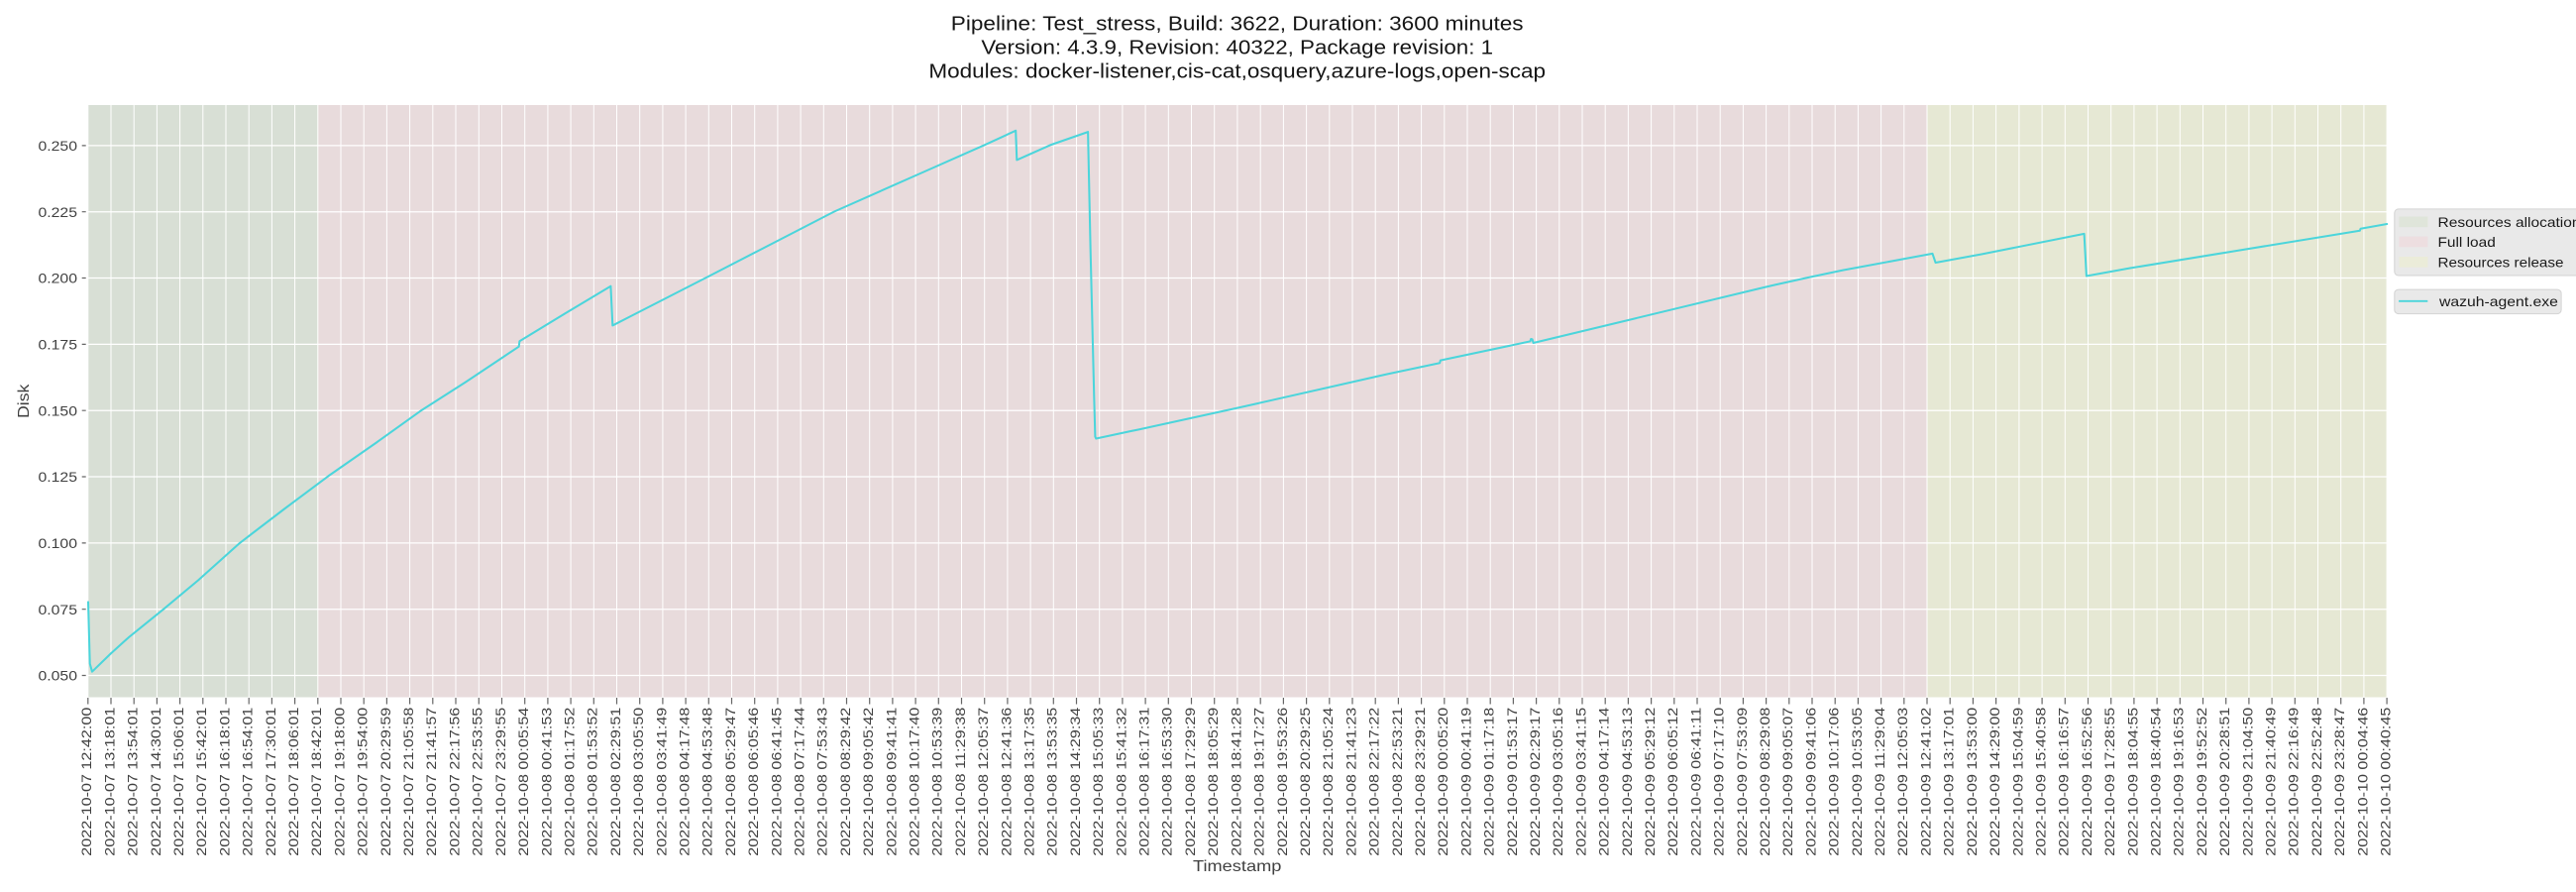 The image size is (2576, 892). What do you see at coordinates (2041, 781) in the screenshot?
I see `svg-text: 2022-10-09 15:40:58` at bounding box center [2041, 781].